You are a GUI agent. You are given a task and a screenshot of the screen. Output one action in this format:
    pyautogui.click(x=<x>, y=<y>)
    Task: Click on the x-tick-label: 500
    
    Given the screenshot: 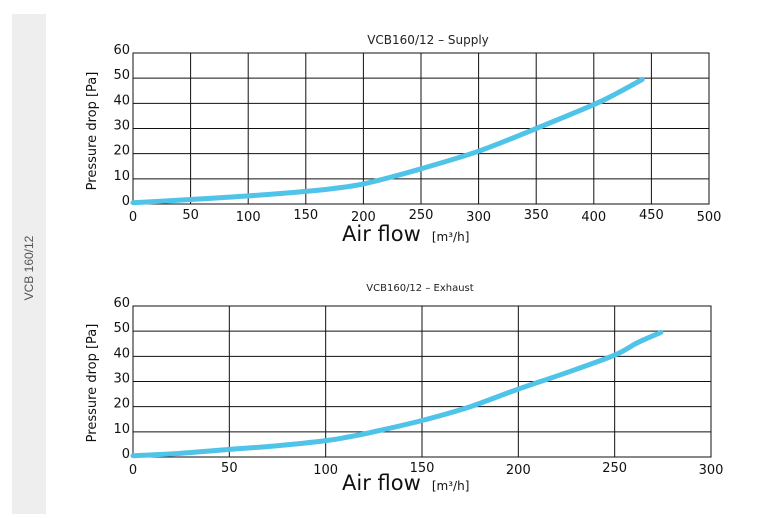 What is the action you would take?
    pyautogui.click(x=709, y=217)
    